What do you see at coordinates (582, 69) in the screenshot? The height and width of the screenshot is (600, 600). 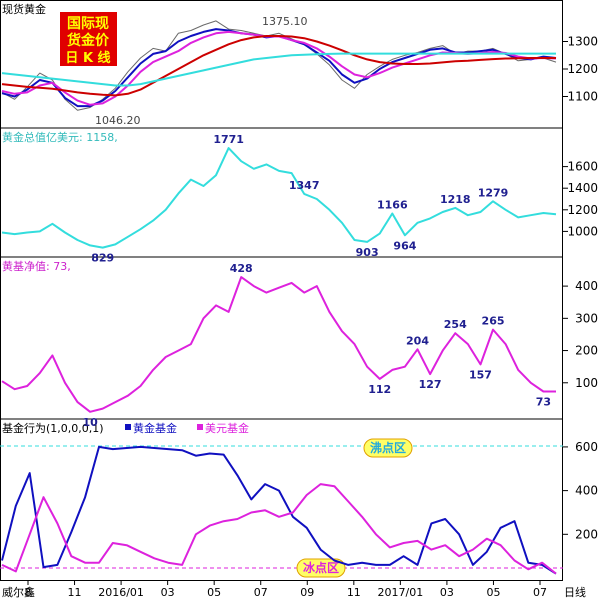 I see `panel-1-ytick-label: 1200` at bounding box center [582, 69].